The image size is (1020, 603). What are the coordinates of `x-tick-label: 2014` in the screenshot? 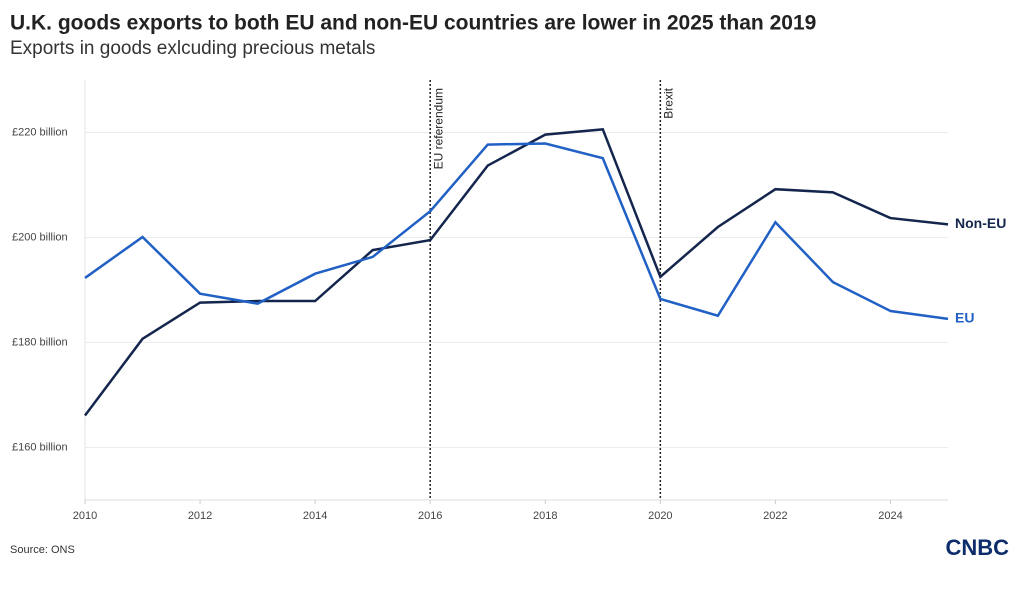 It's located at (315, 516).